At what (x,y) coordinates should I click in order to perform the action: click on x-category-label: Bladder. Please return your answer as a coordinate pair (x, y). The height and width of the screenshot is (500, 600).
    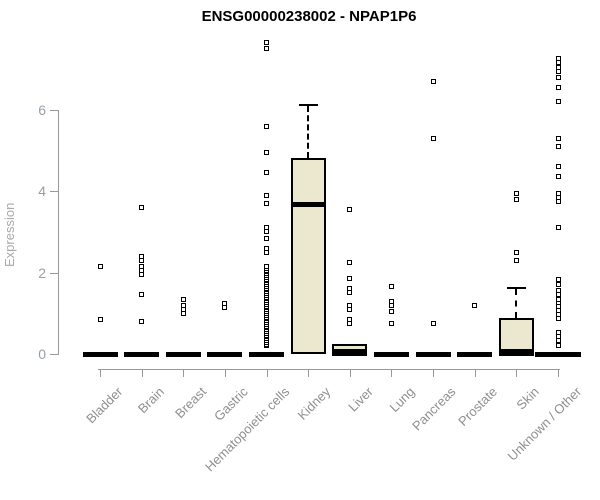
    Looking at the image, I should click on (104, 405).